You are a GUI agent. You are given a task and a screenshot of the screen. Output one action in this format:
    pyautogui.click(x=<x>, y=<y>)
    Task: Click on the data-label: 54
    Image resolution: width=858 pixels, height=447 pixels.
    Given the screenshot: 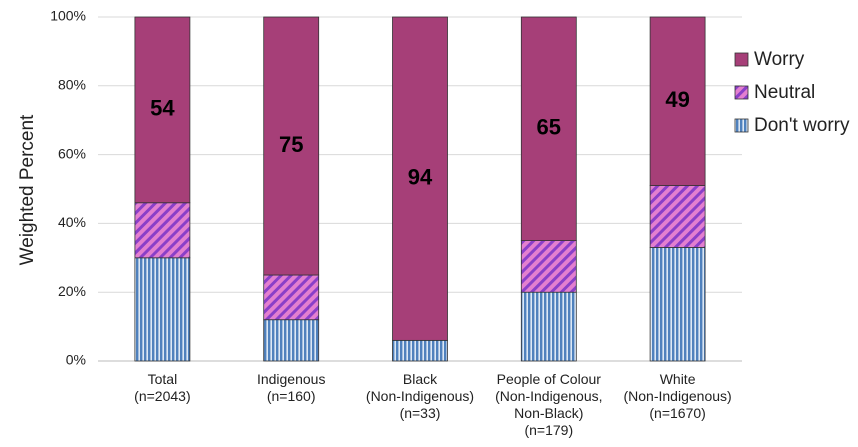 What is the action you would take?
    pyautogui.click(x=162, y=108)
    